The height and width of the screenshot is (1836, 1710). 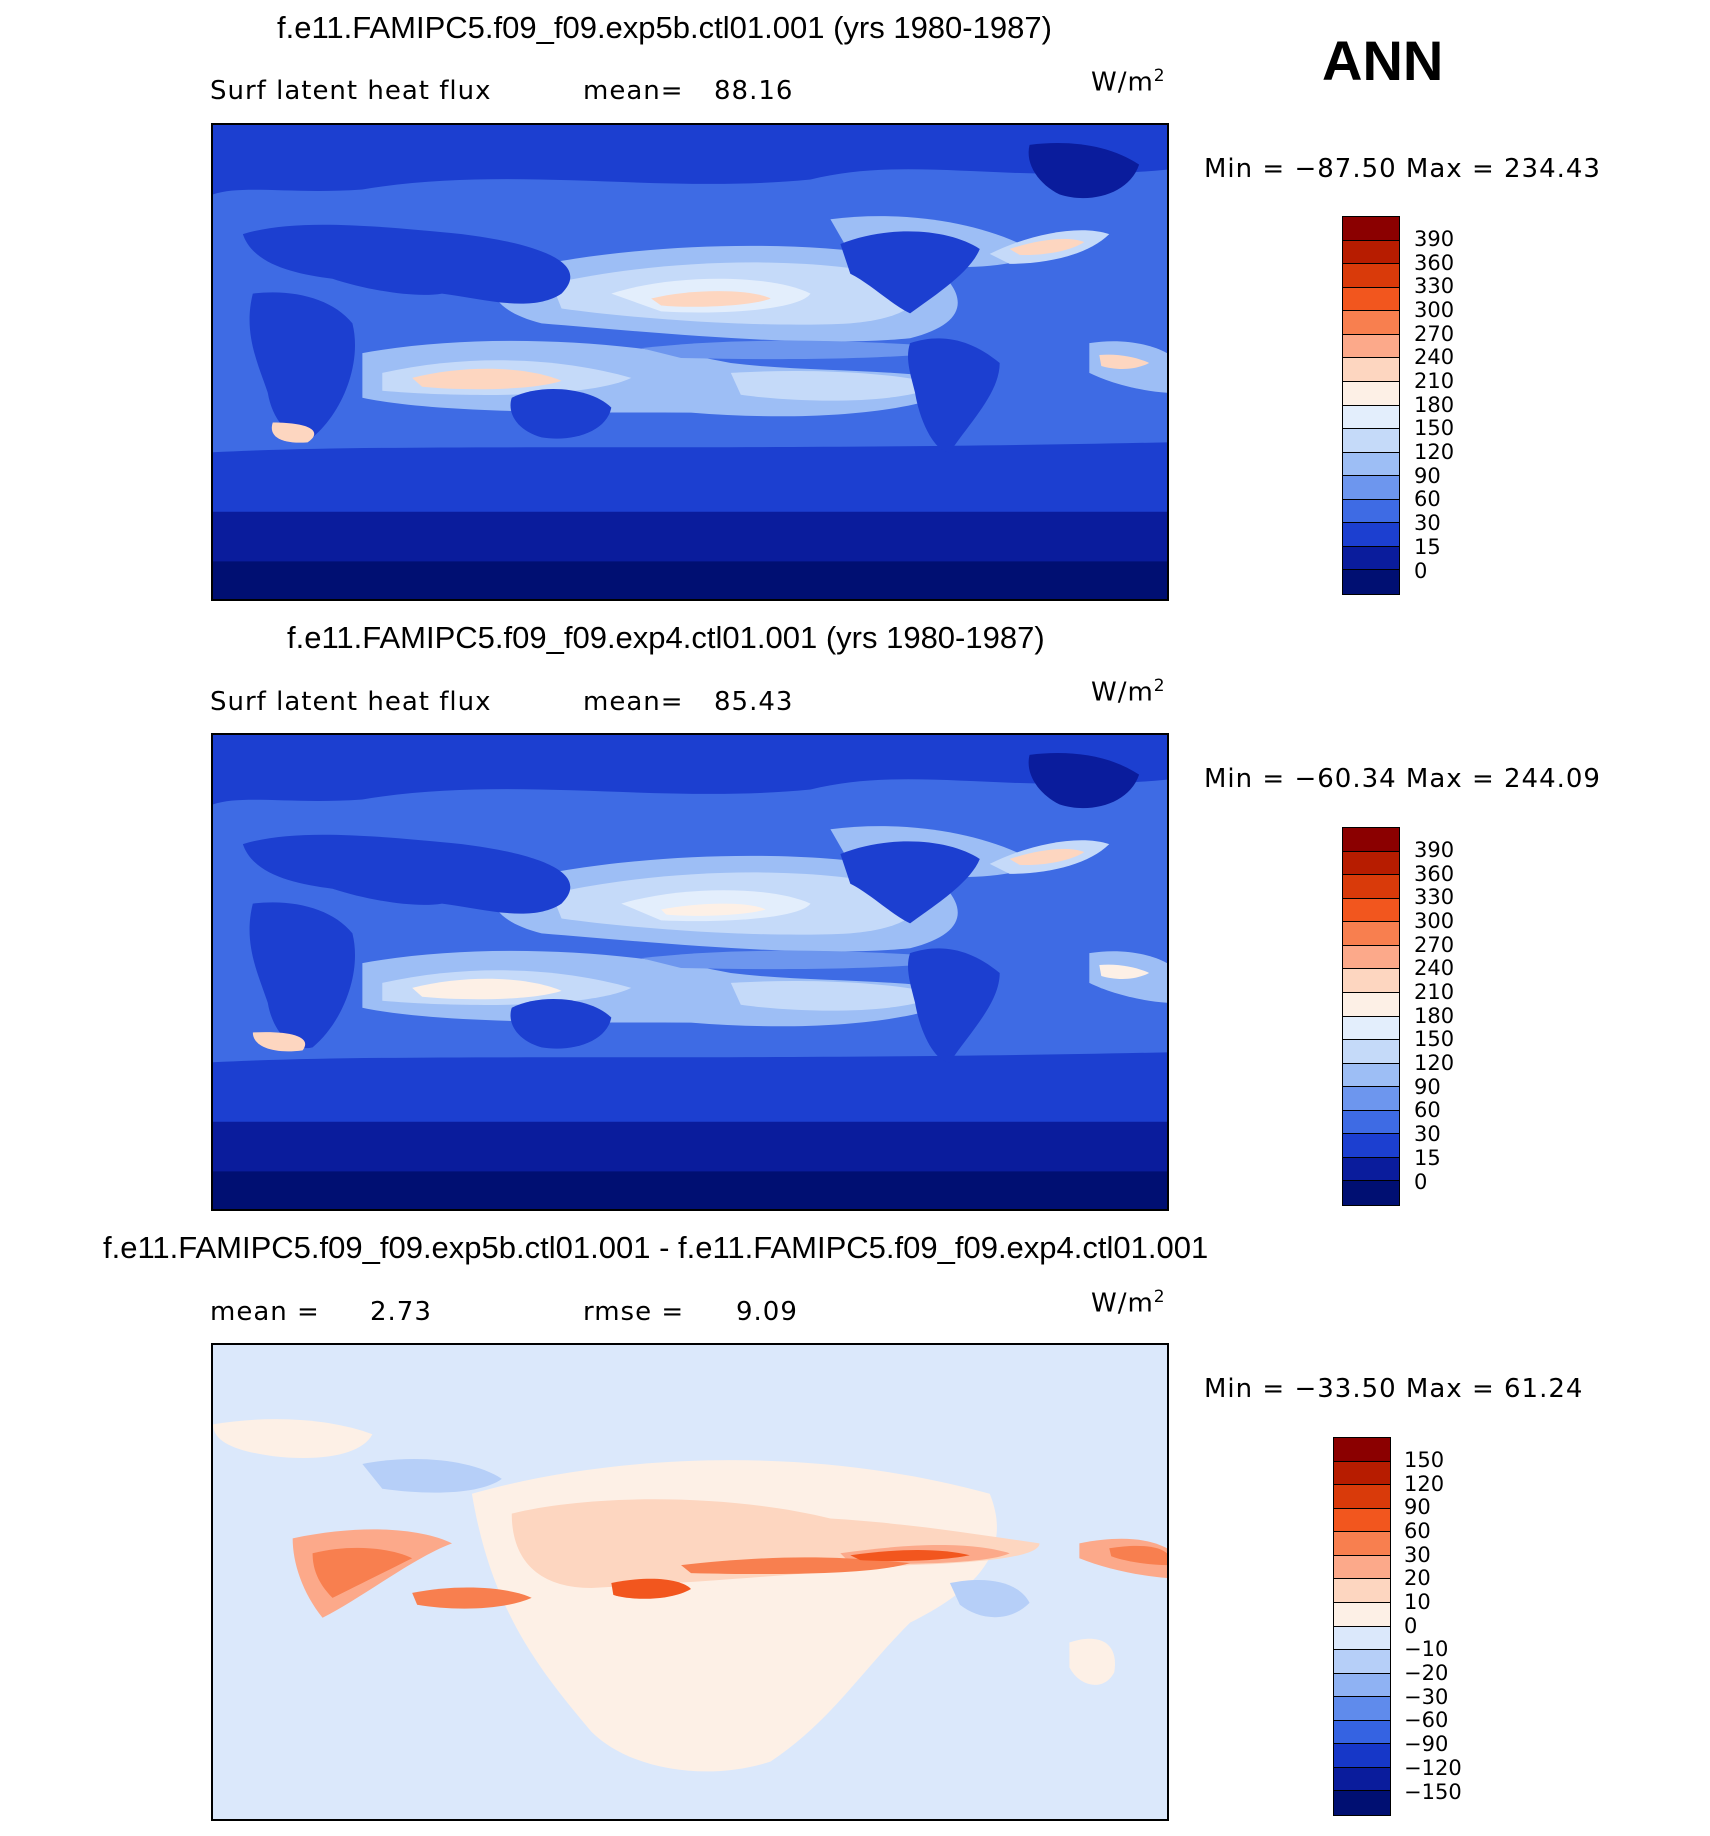 I want to click on panel2-colorbar-label: 0, so click(x=1421, y=1182).